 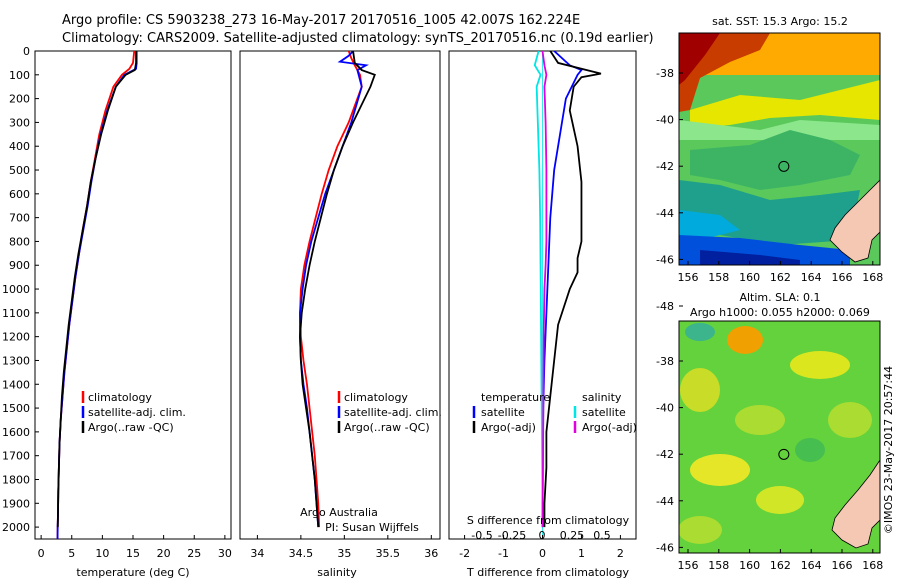 What do you see at coordinates (19, 146) in the screenshot?
I see `y-tick-label: 400` at bounding box center [19, 146].